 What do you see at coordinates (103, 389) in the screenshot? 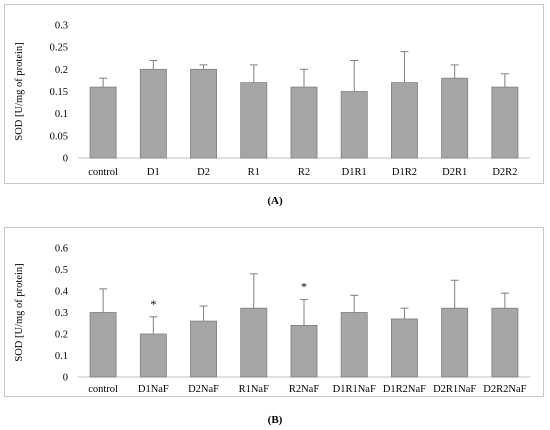
I see `panel-b-category-label: control` at bounding box center [103, 389].